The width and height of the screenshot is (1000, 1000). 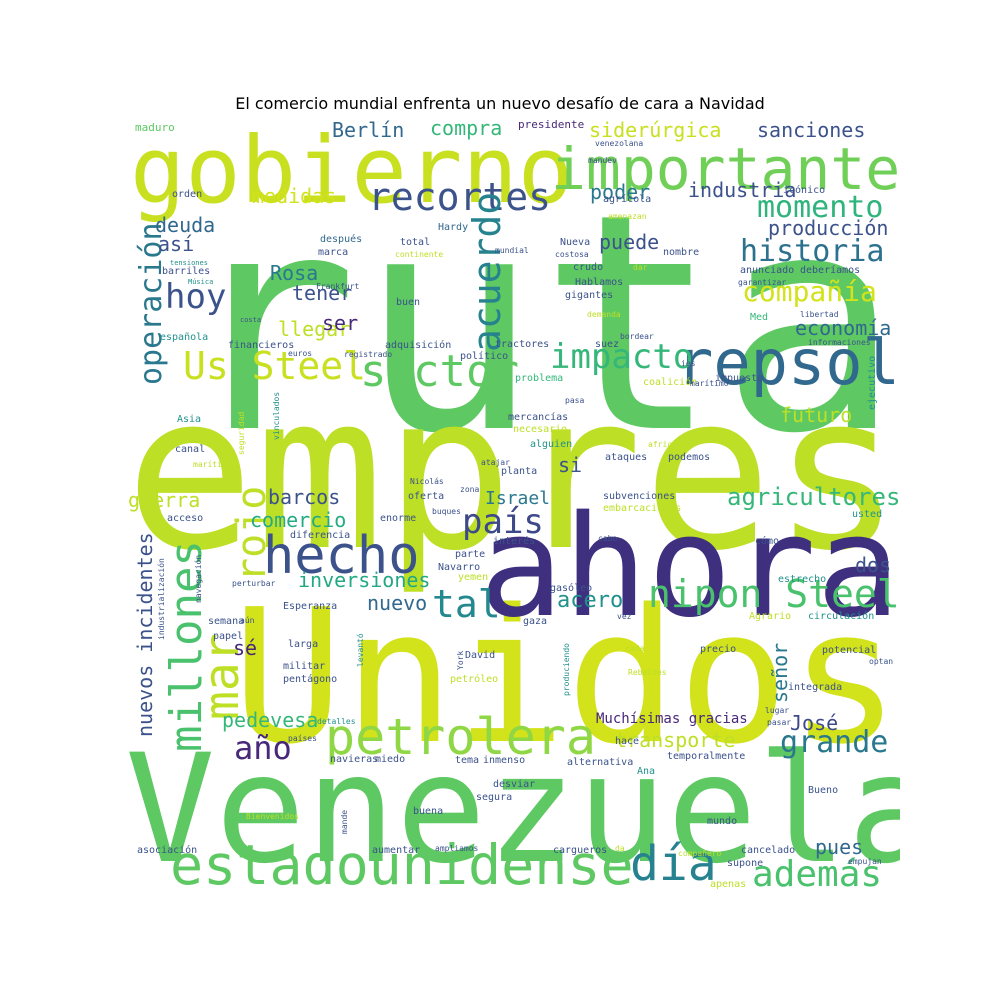 I want to click on cloud-word: Unidos, so click(x=566, y=677).